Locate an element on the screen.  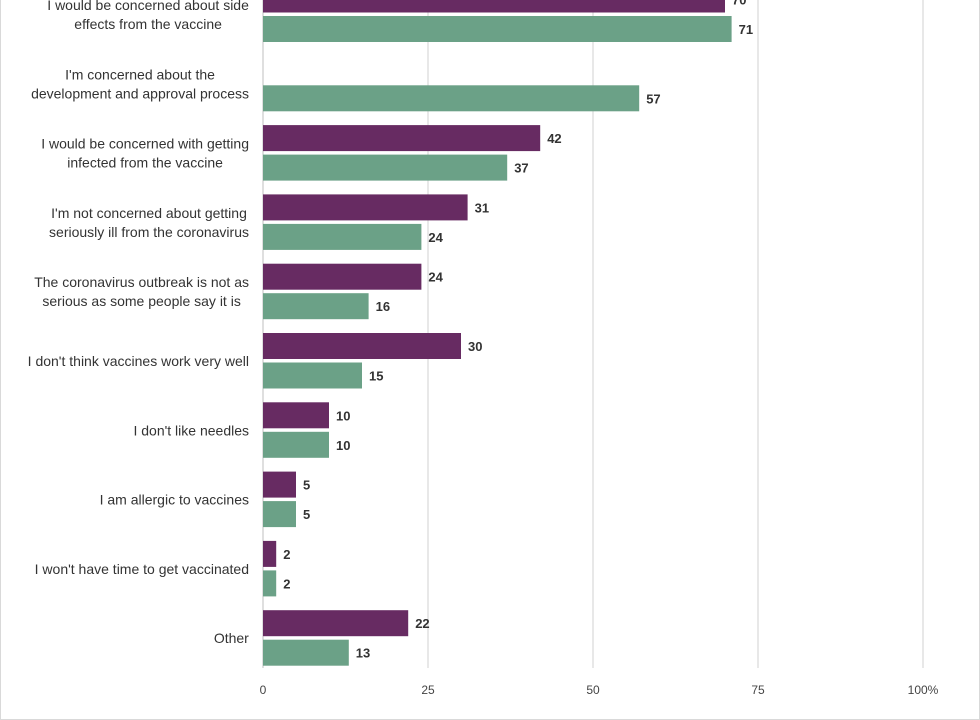
data-label: 42 is located at coordinates (554, 138).